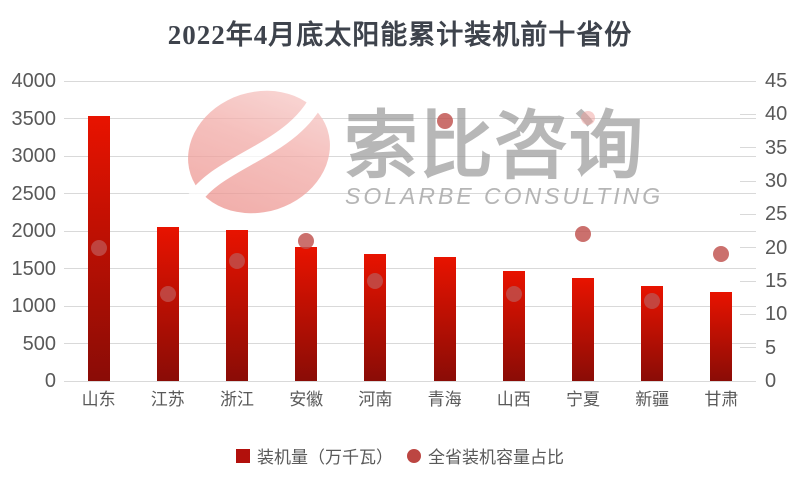 This screenshot has height=479, width=800. Describe the element at coordinates (771, 347) in the screenshot. I see `right-axis-tick-label: 5` at that location.